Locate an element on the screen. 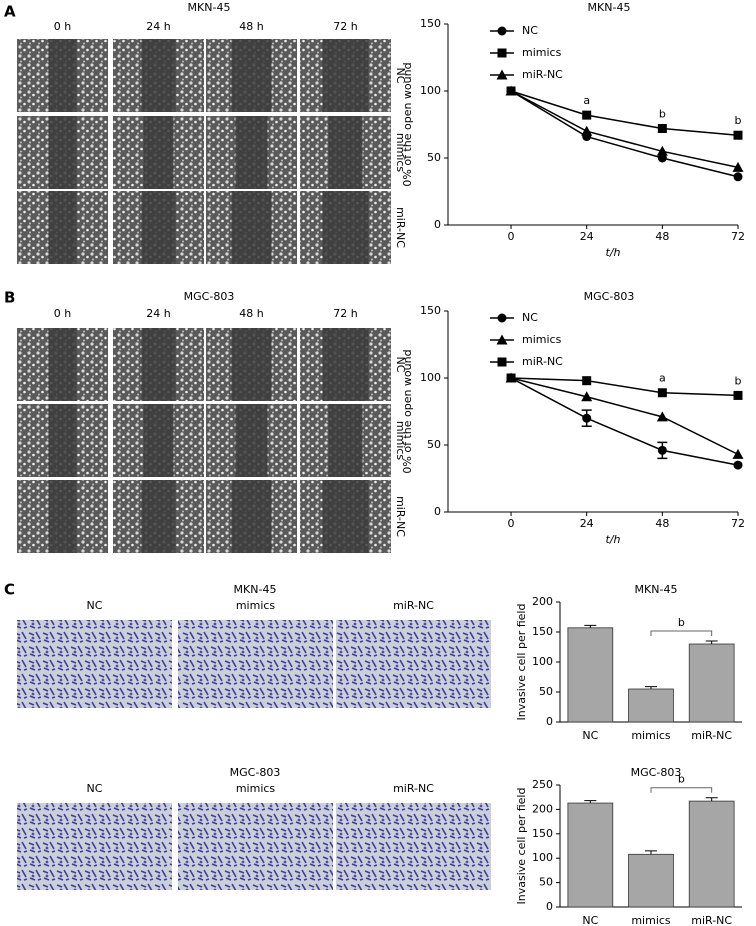 This screenshot has width=756, height=926. micrograph-title: MKN-45 is located at coordinates (209, 7).